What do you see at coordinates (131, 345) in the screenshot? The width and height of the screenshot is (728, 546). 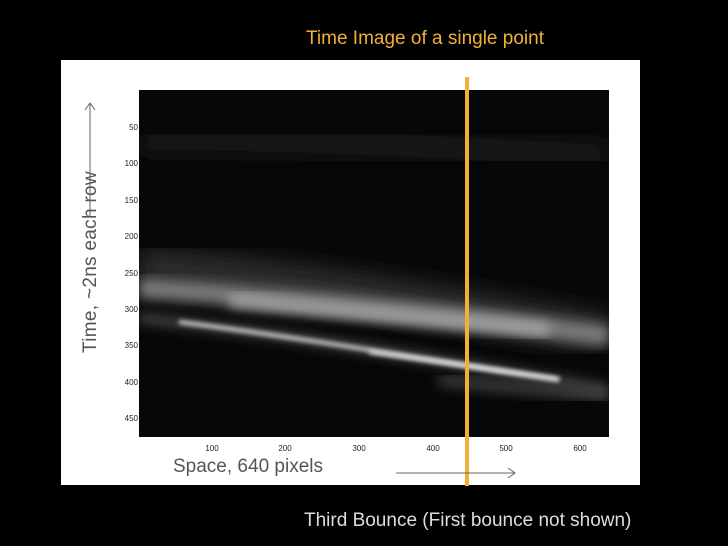 I see `y-tick: 350` at bounding box center [131, 345].